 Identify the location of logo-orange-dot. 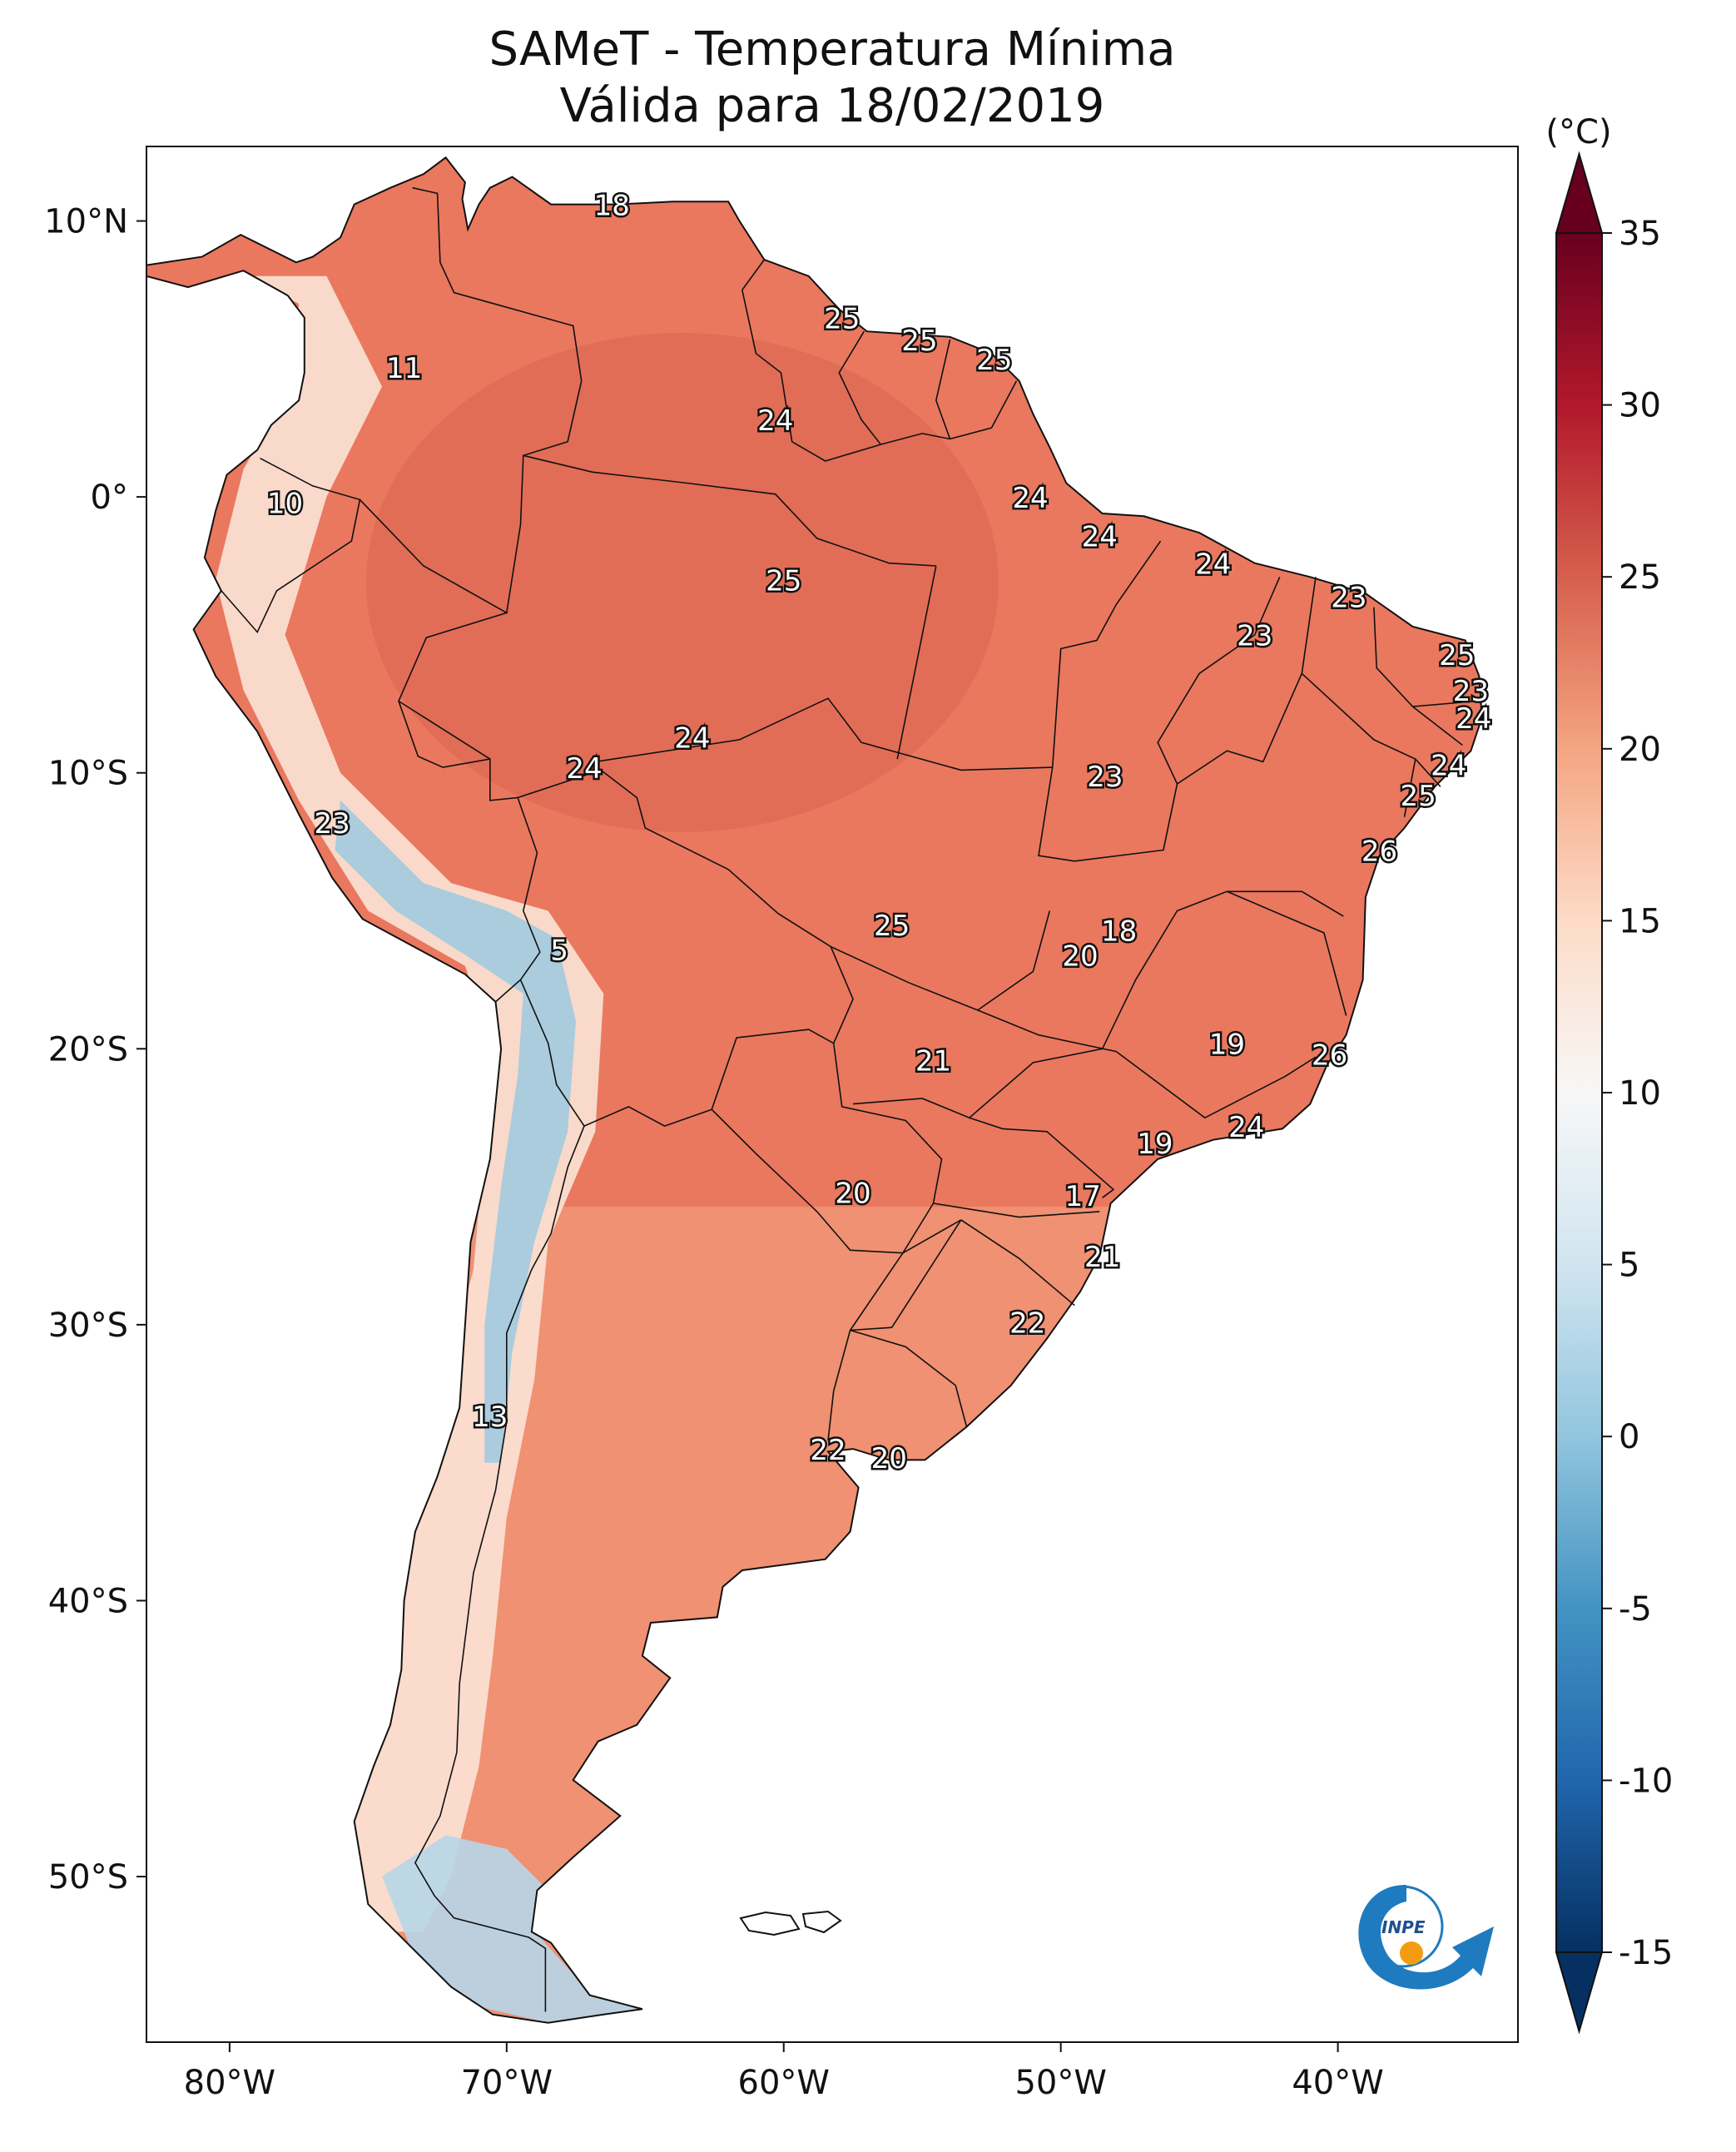
(1411, 1953).